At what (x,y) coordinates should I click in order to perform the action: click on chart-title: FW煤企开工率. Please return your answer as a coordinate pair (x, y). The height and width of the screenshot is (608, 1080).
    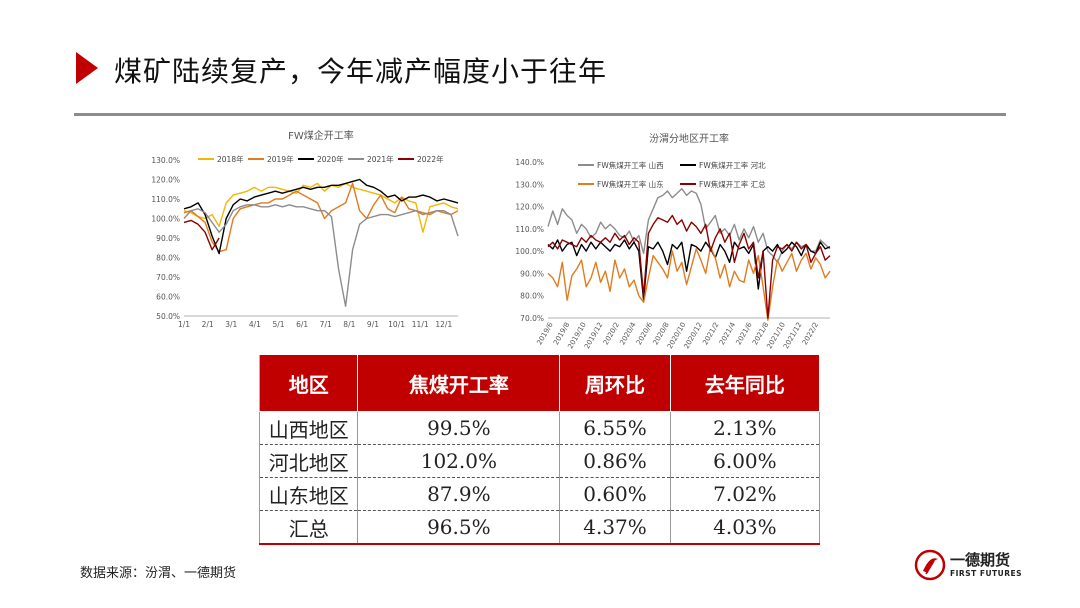
    Looking at the image, I should click on (321, 135).